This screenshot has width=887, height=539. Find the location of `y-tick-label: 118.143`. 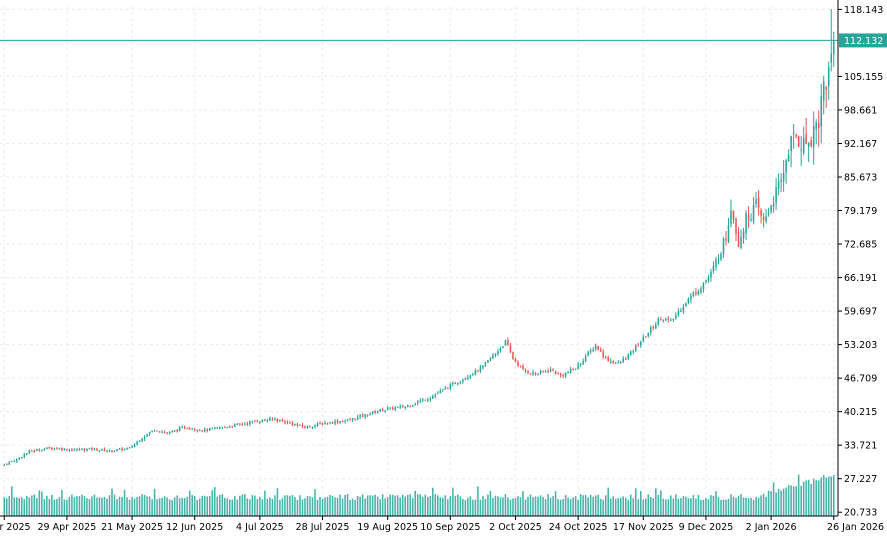

y-tick-label: 118.143 is located at coordinates (863, 10).